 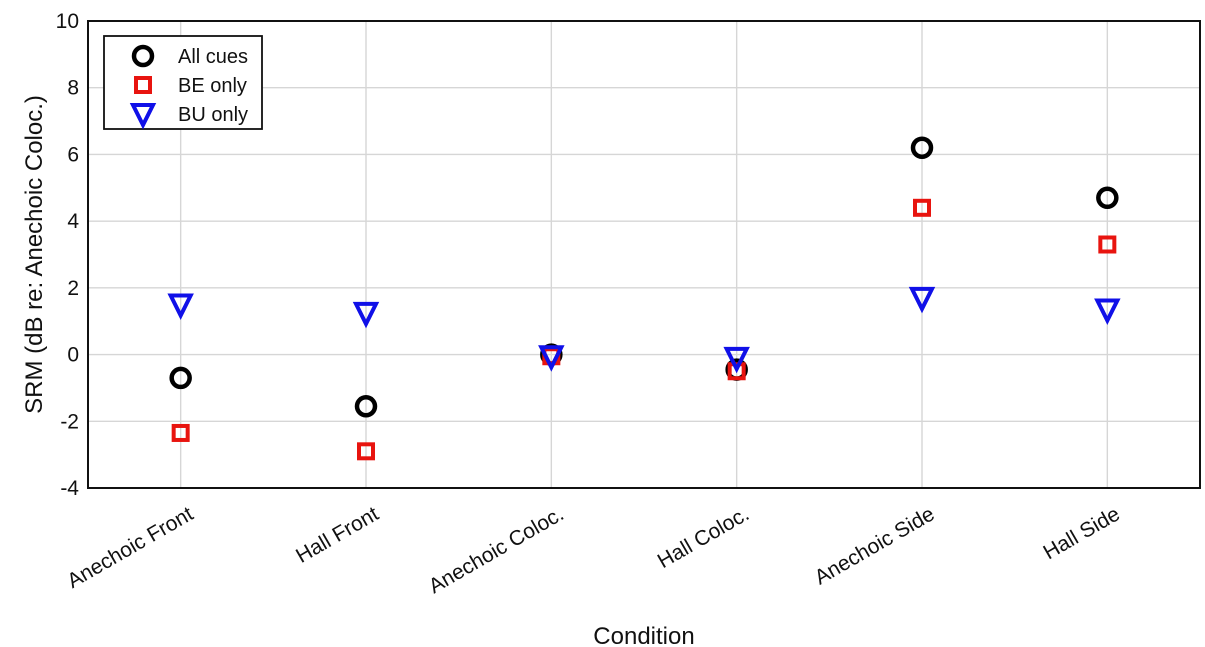 I want to click on legend: All cues BE only BU only, so click(x=183, y=82).